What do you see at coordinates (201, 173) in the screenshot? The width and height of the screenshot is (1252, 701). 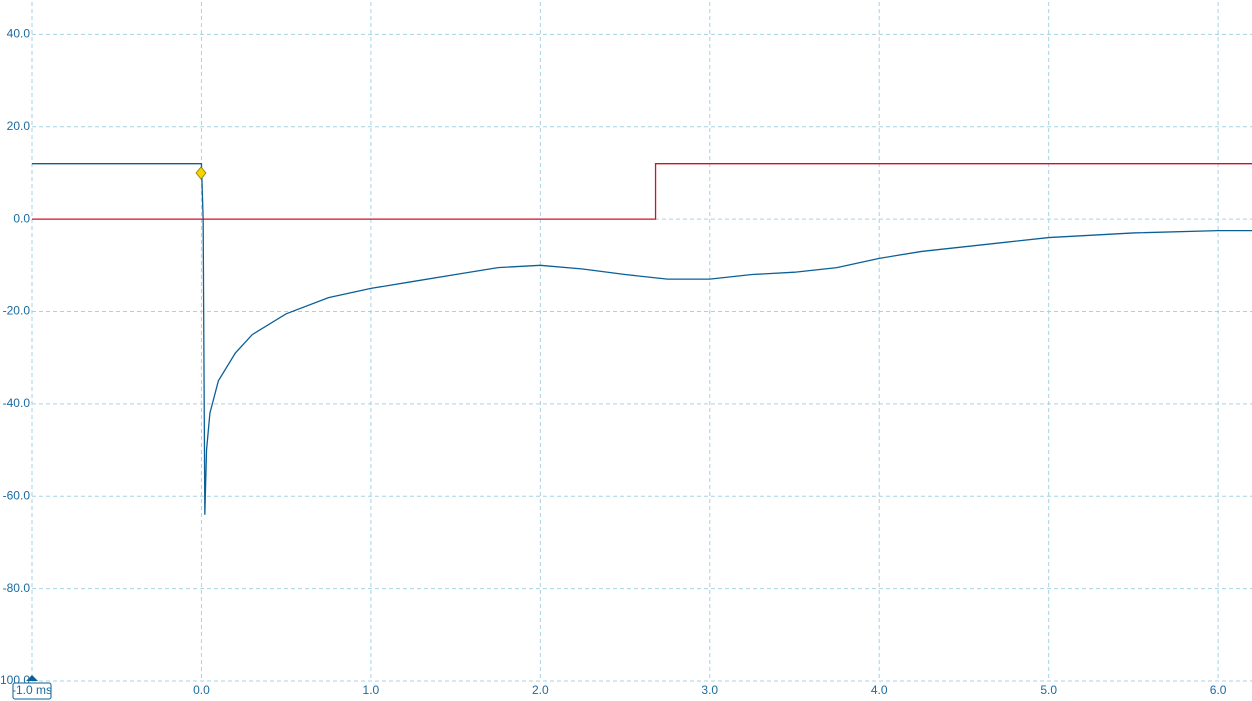 I see `trigger-marker` at bounding box center [201, 173].